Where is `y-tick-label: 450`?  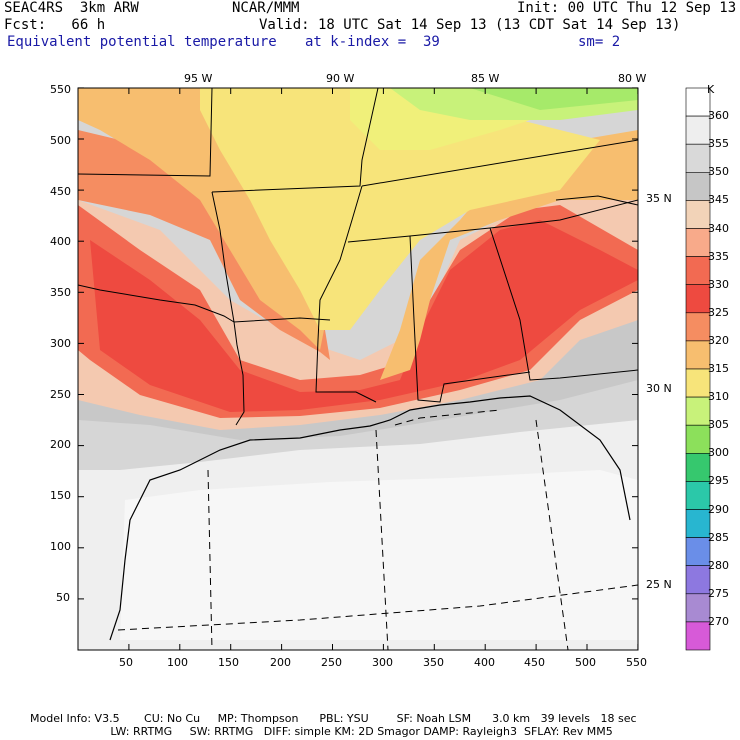
y-tick-label: 450 is located at coordinates (60, 191).